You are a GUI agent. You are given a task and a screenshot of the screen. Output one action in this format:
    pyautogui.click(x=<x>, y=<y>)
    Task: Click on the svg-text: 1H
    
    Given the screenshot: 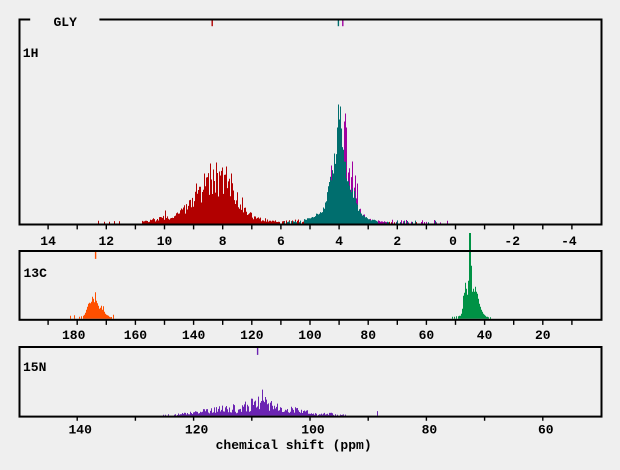 What is the action you would take?
    pyautogui.click(x=31, y=53)
    